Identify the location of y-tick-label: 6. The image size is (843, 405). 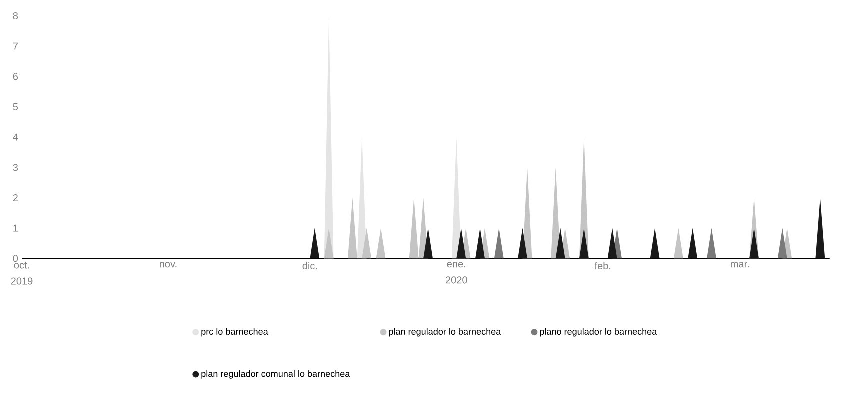
(15, 76).